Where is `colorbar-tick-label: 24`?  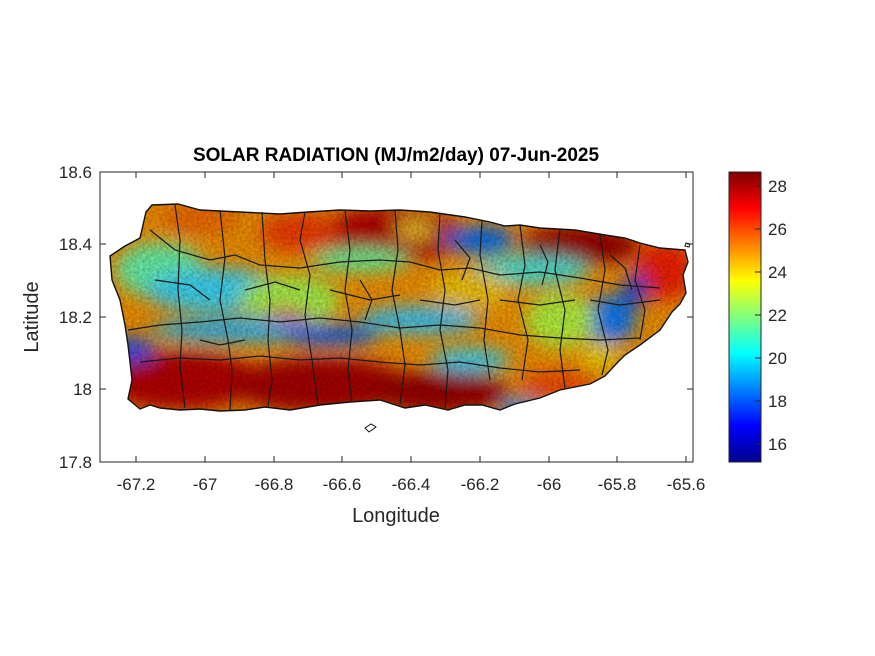
colorbar-tick-label: 24 is located at coordinates (777, 272).